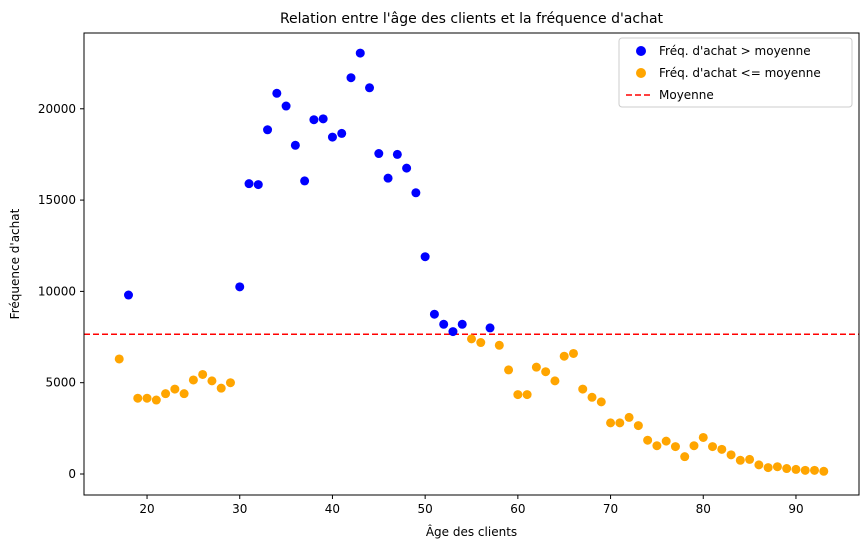  What do you see at coordinates (641, 51) in the screenshot?
I see `legend-marker-above` at bounding box center [641, 51].